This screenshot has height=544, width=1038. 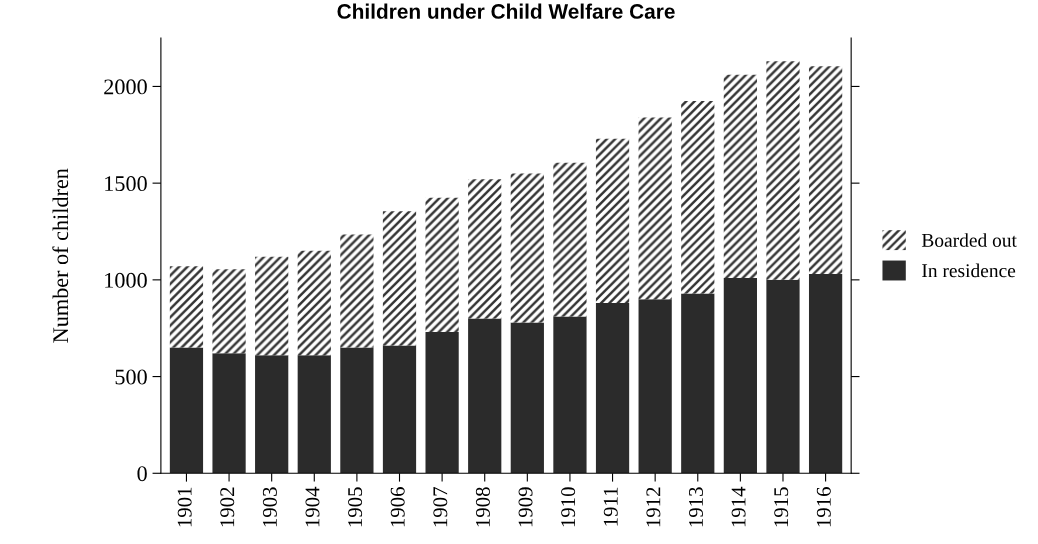 I want to click on x-tick-label: 1905, so click(x=355, y=507).